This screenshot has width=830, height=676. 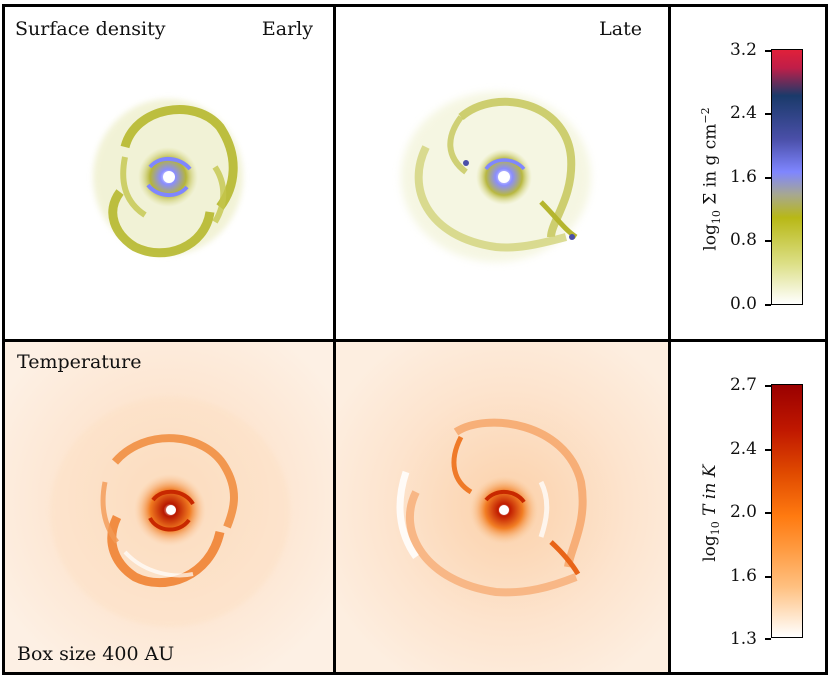 What do you see at coordinates (743, 385) in the screenshot?
I see `temperature-tick: 2.7` at bounding box center [743, 385].